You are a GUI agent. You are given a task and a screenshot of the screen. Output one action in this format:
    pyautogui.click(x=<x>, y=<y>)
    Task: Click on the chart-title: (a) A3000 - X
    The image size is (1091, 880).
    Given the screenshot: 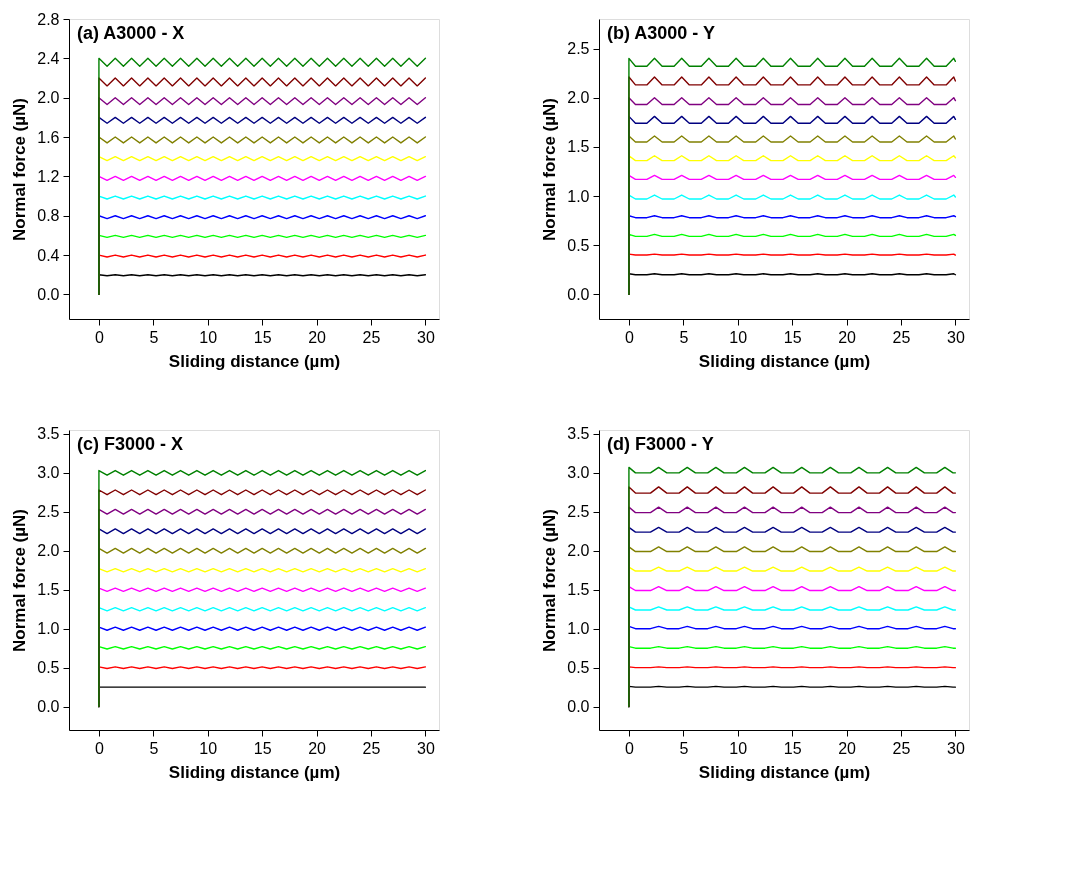 What is the action you would take?
    pyautogui.click(x=131, y=33)
    